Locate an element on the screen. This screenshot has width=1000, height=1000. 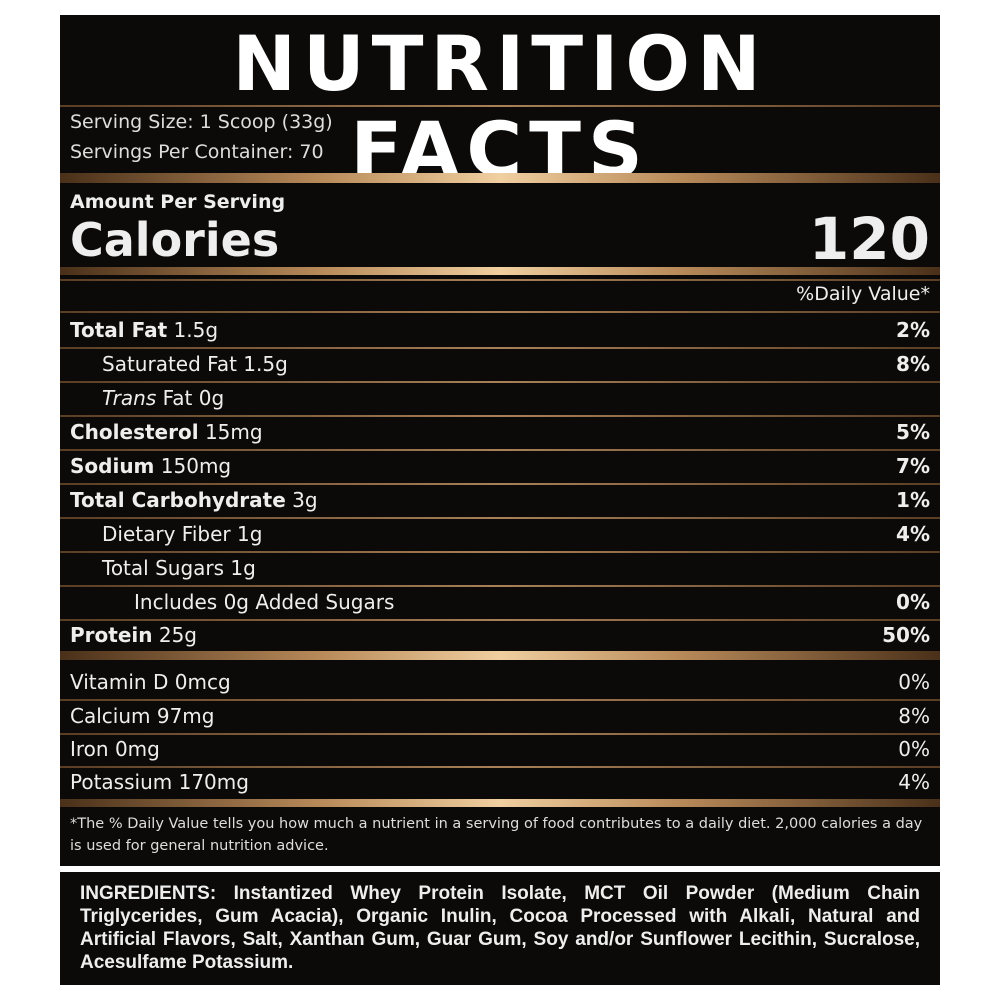
servings-per-container: Servings Per Container: 70 is located at coordinates (197, 152).